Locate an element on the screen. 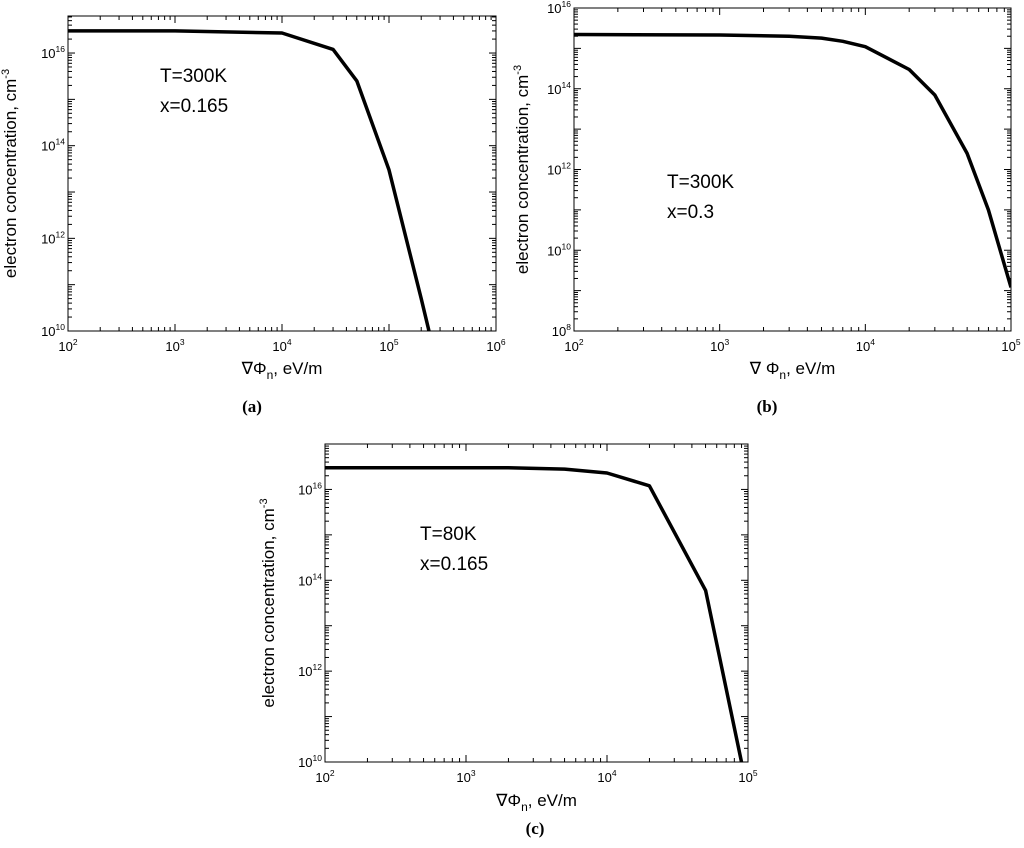  annotation: T=80K is located at coordinates (448, 534).